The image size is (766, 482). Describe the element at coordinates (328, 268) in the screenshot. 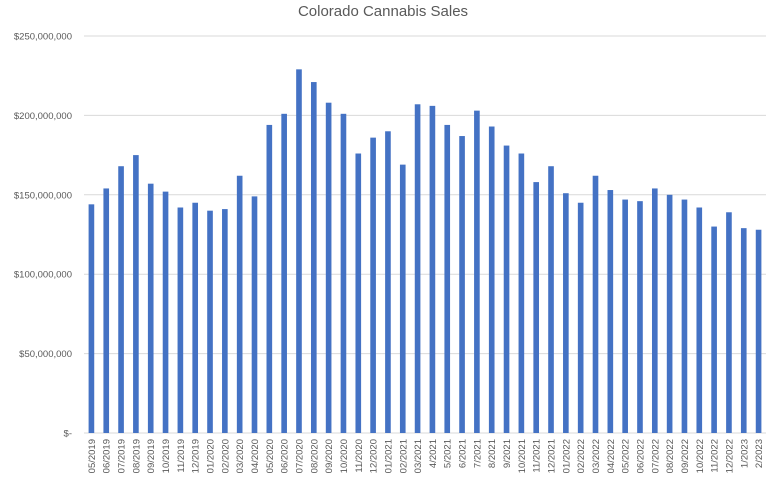

I see `bar-09-2020` at that location.